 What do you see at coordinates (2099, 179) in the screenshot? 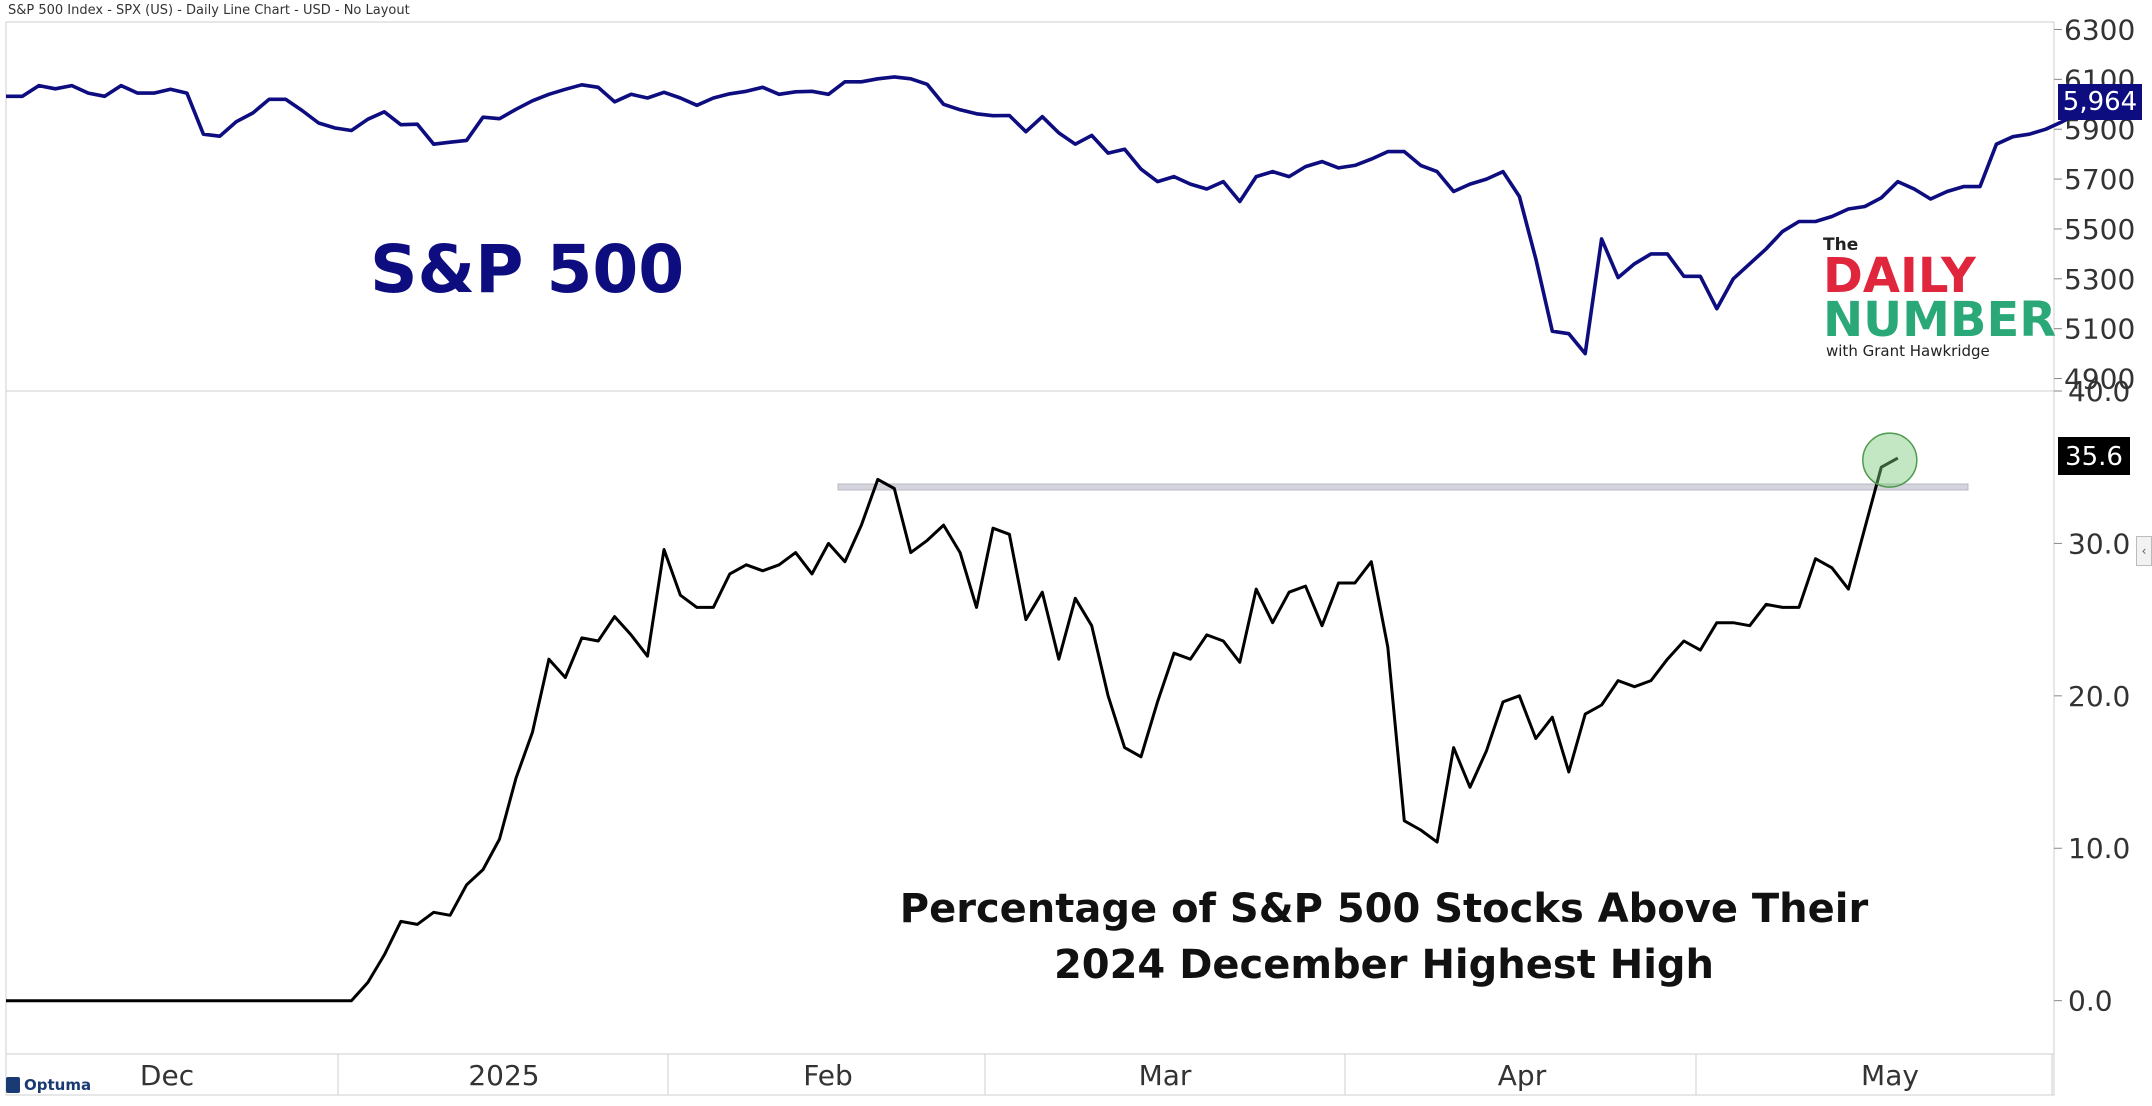
I see `top-y-tick-label: 5700` at bounding box center [2099, 179].